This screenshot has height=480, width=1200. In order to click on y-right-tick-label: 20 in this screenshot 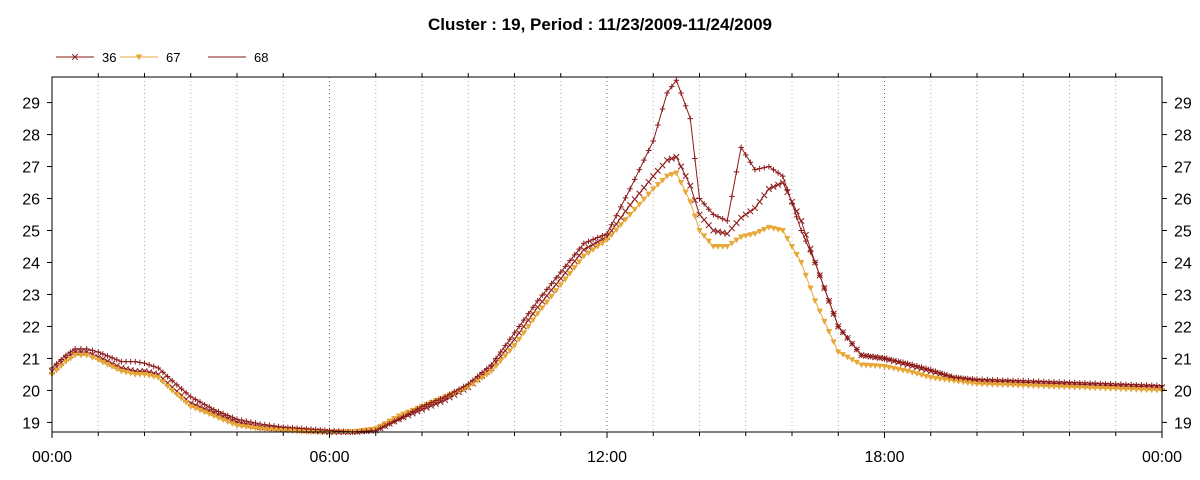, I will do `click(1183, 391)`.